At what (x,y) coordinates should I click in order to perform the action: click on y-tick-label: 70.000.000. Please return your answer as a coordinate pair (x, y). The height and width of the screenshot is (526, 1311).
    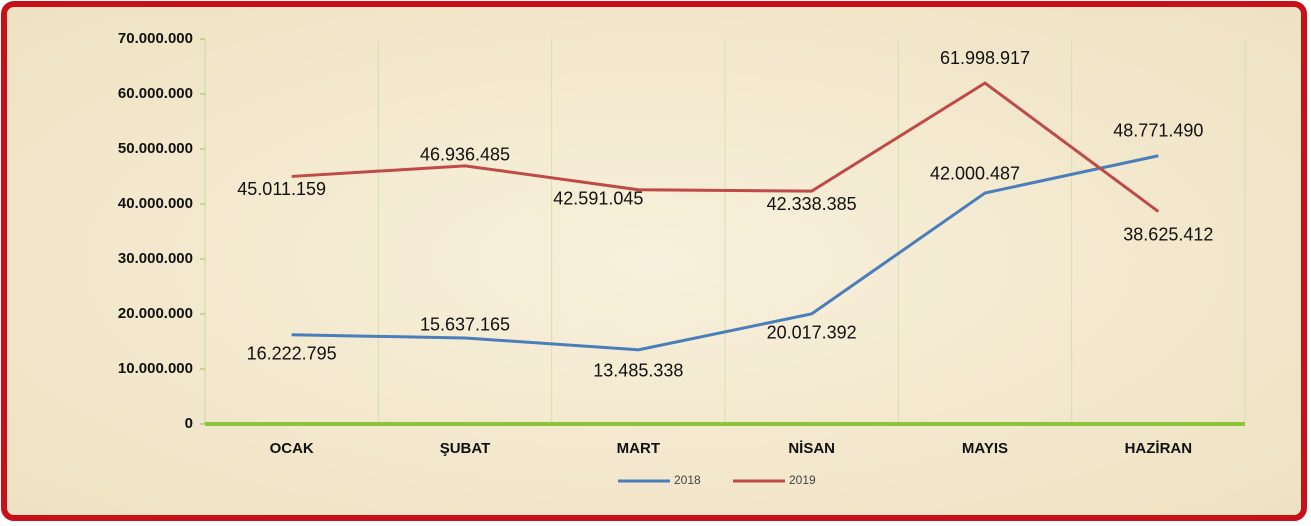
    Looking at the image, I should click on (155, 38).